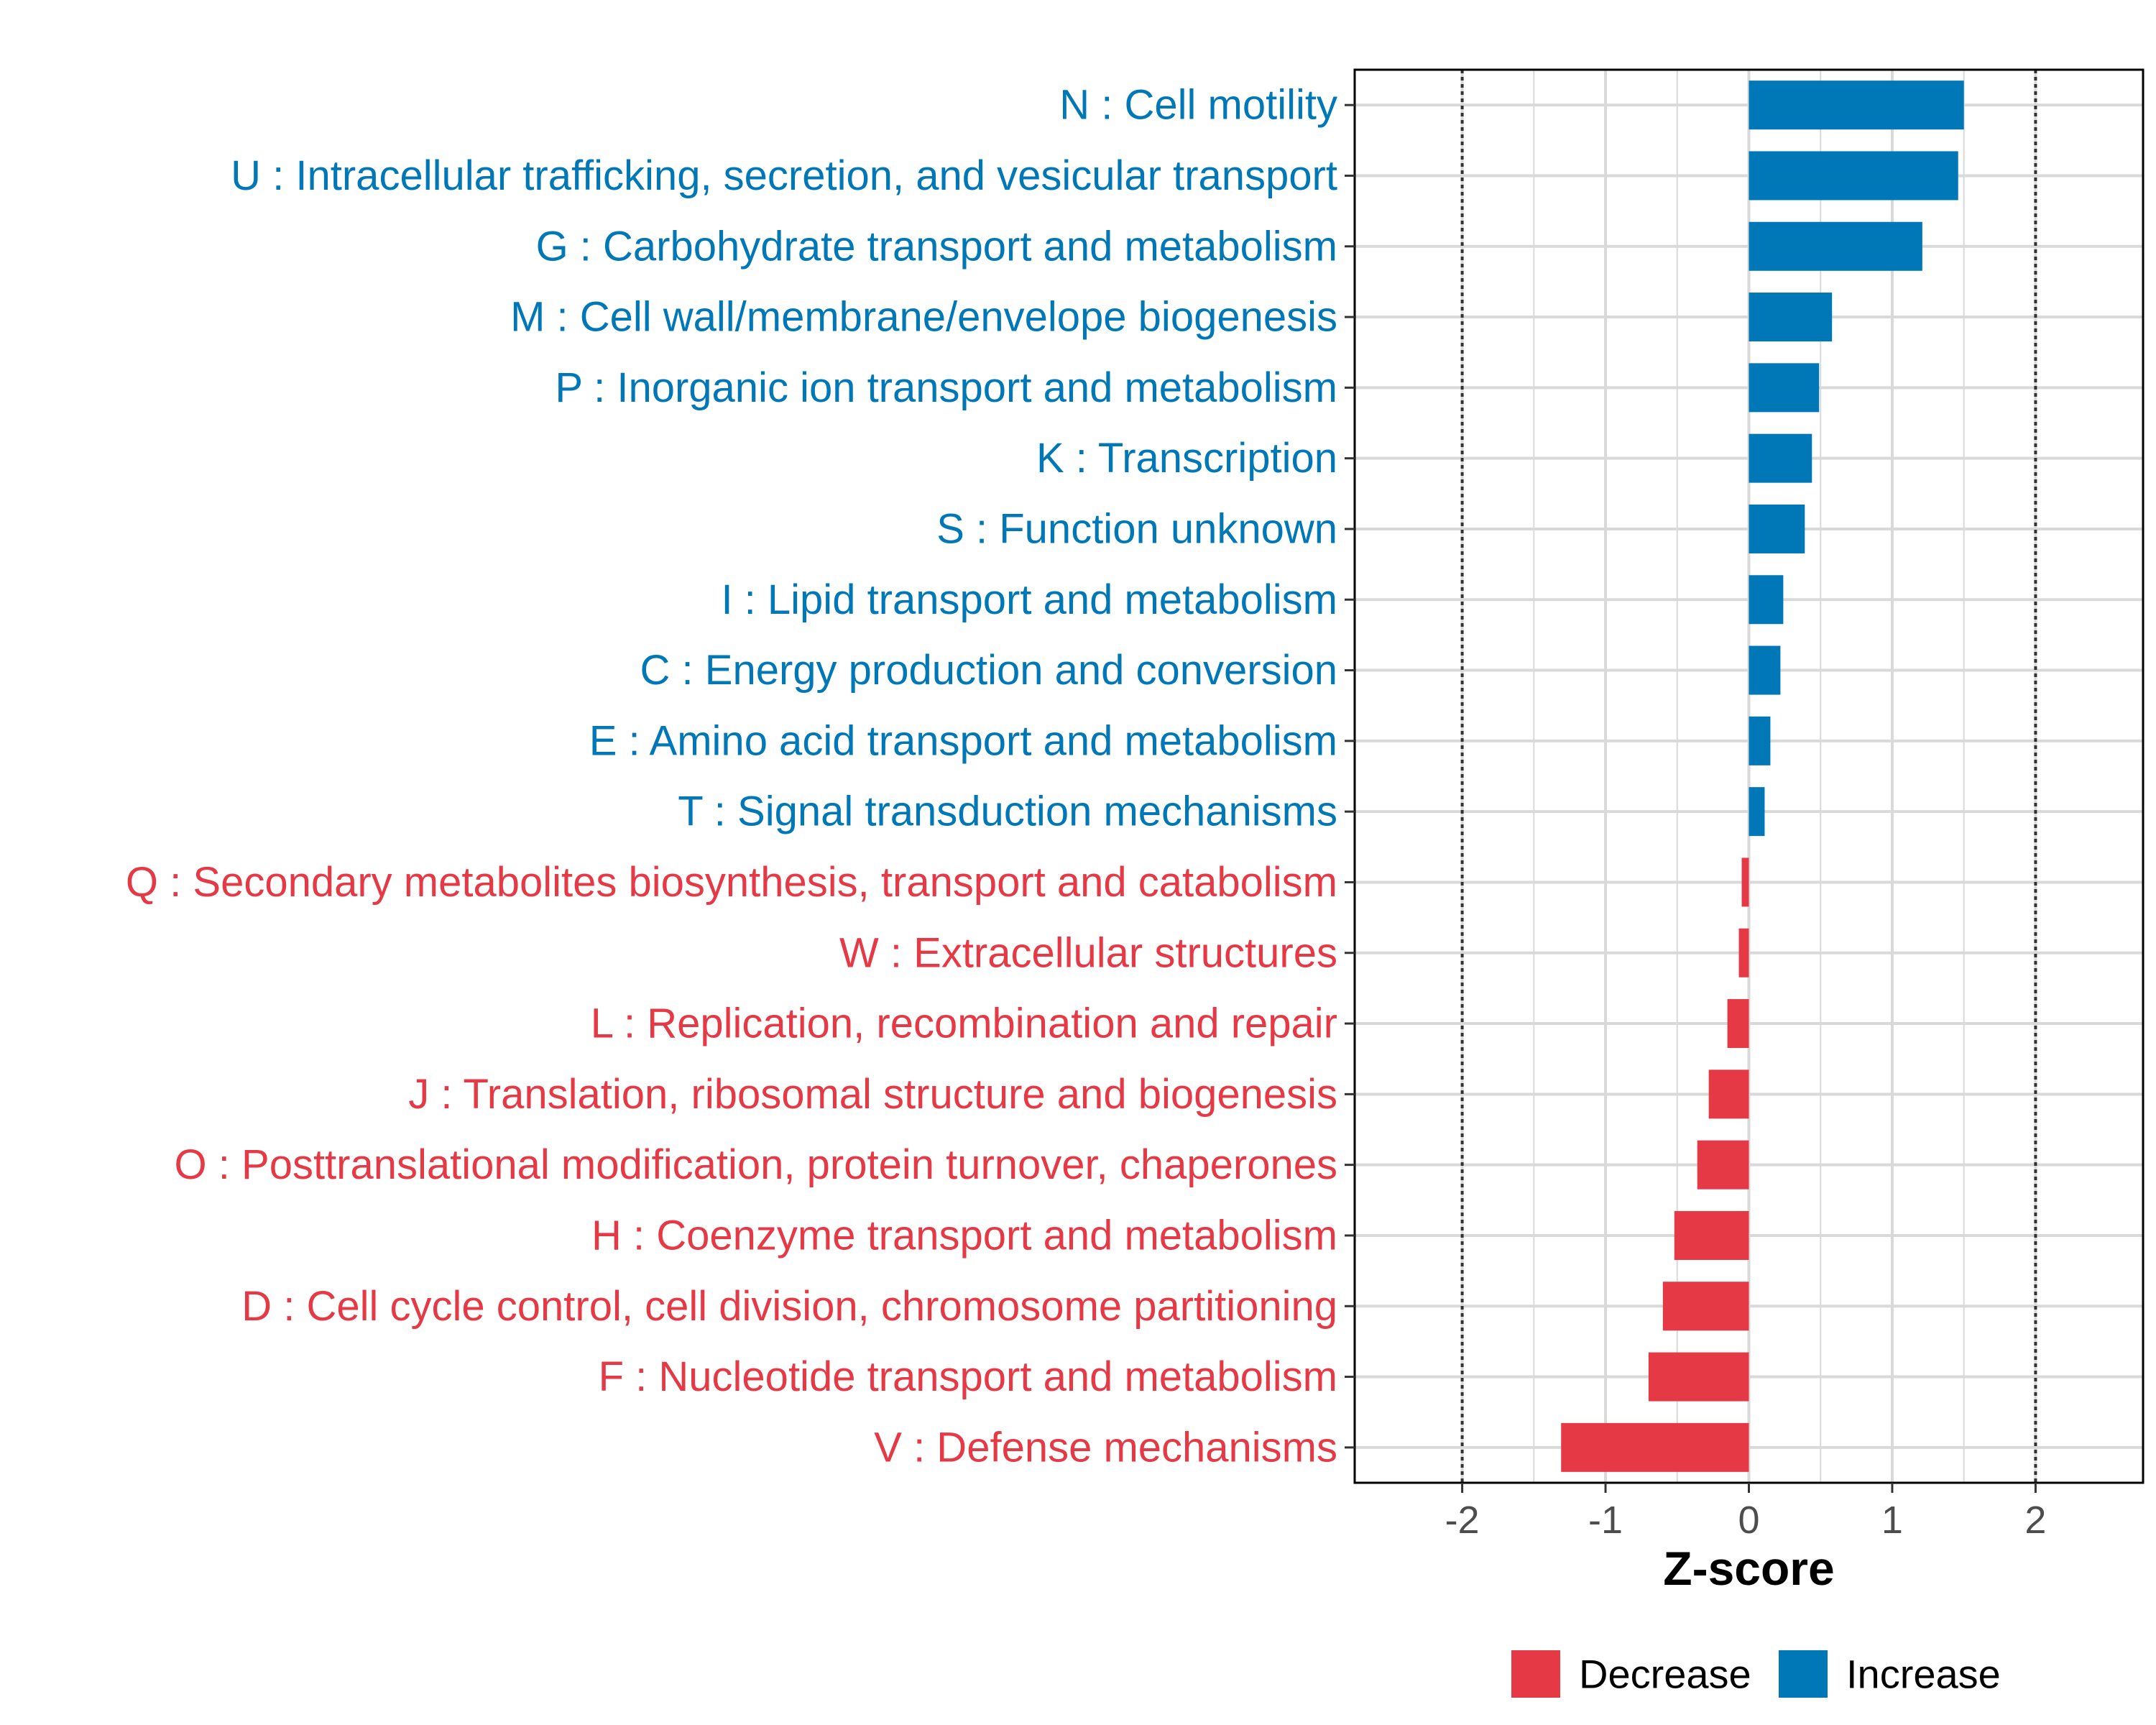 The width and height of the screenshot is (2156, 1725). I want to click on legend-label: Decrease, so click(1665, 1674).